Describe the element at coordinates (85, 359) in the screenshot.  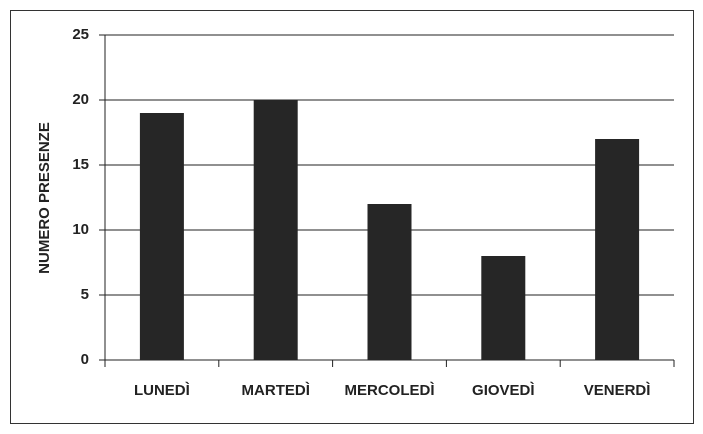
I see `y-tick-label: 0` at that location.